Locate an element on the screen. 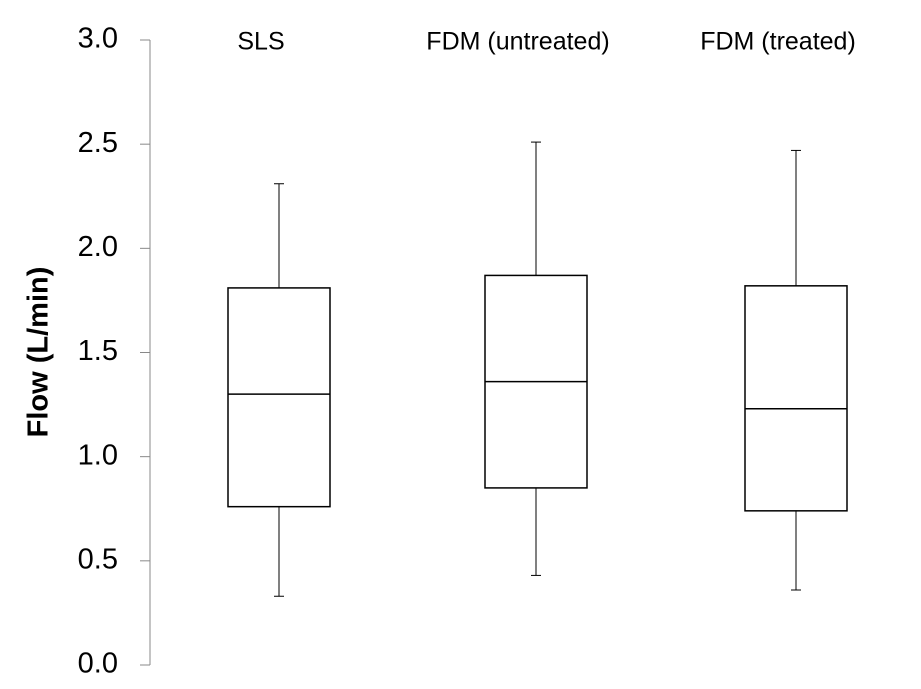 This screenshot has width=921, height=689. y-tick-label: 1.0 is located at coordinates (98, 455).